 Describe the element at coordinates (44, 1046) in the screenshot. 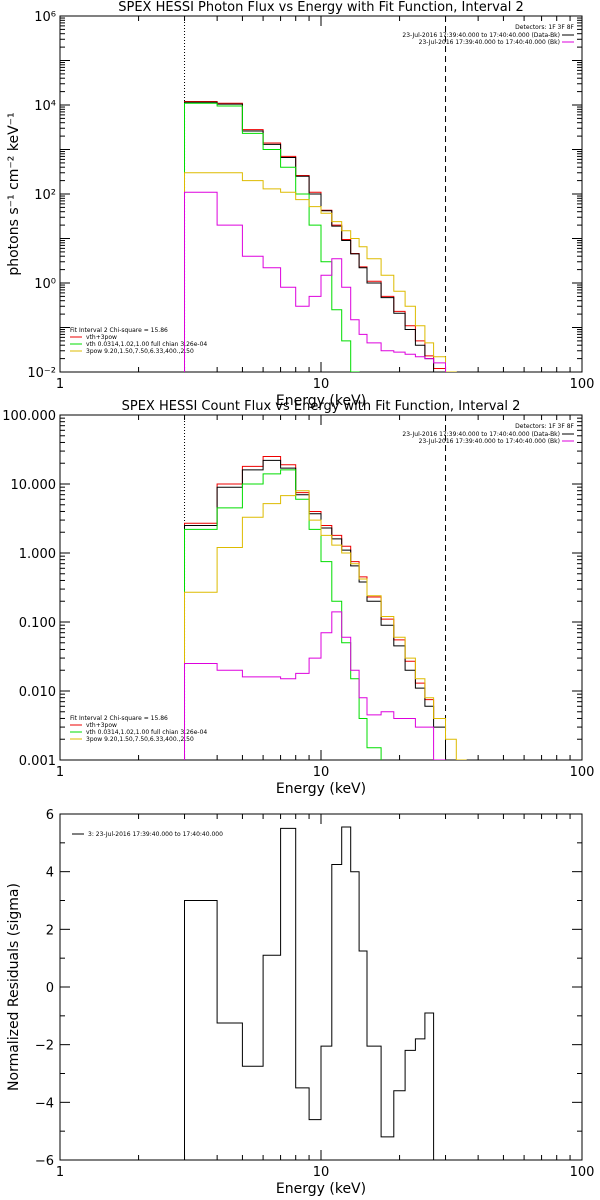

I see `y-tick-label: −2` at that location.